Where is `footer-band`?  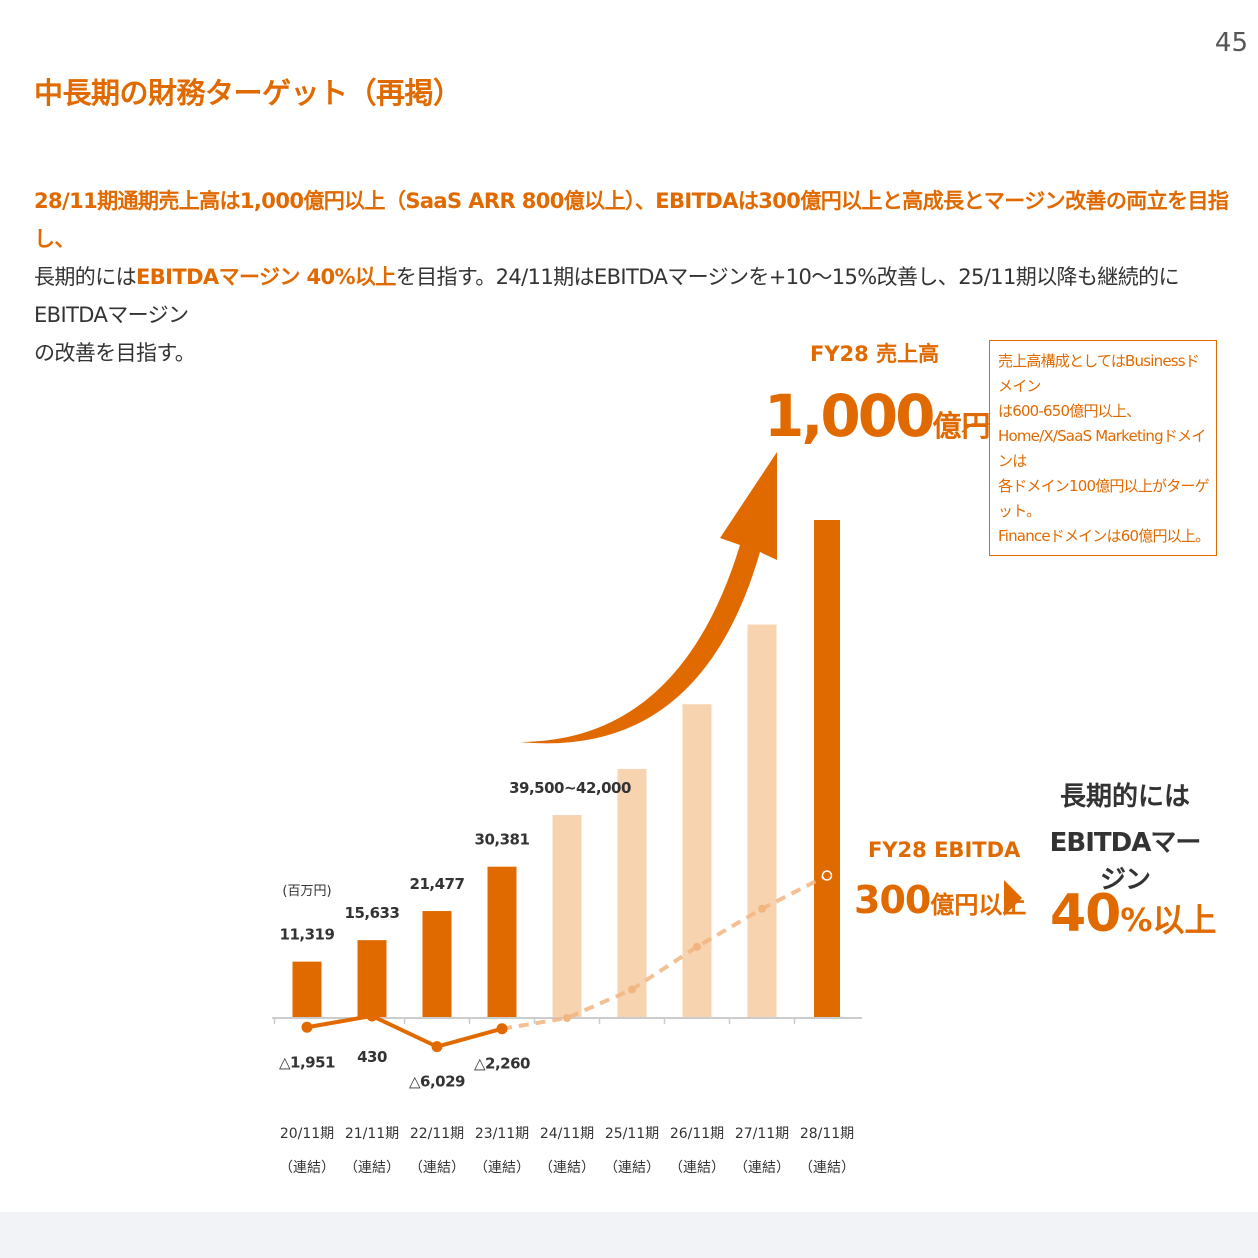
footer-band is located at coordinates (629, 1235).